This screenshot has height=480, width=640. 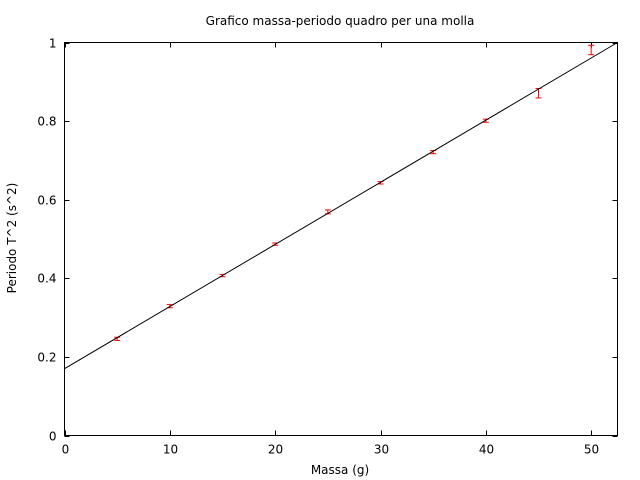 I want to click on y-tick-label: 0.4, so click(x=46, y=279).